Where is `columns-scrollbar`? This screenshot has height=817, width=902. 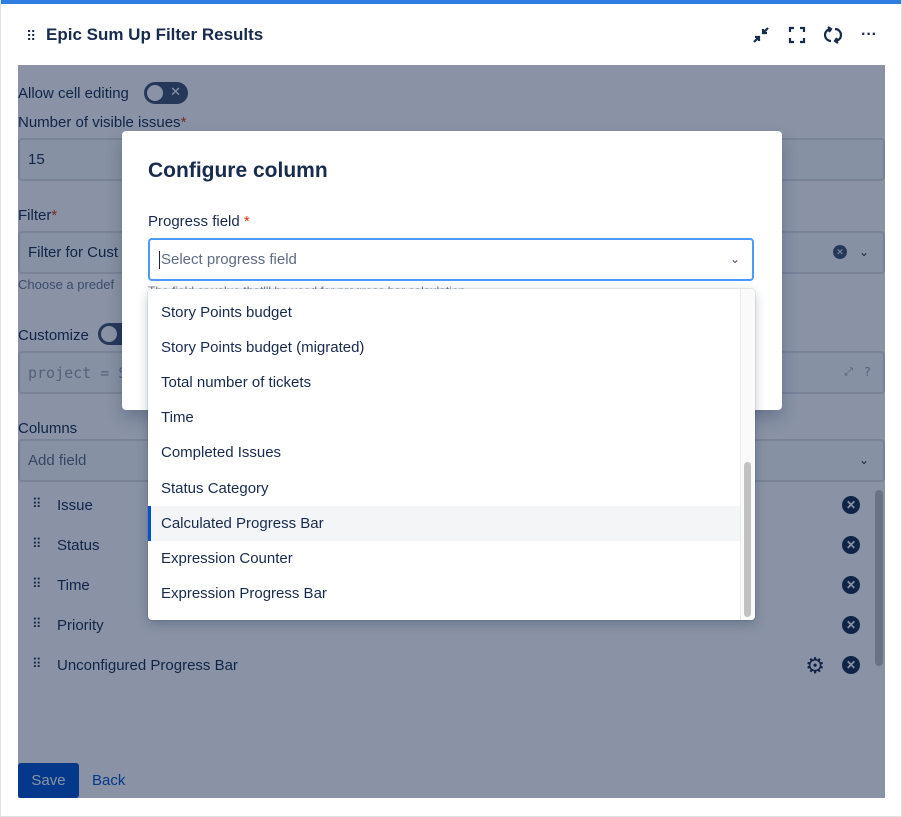 columns-scrollbar is located at coordinates (879, 578).